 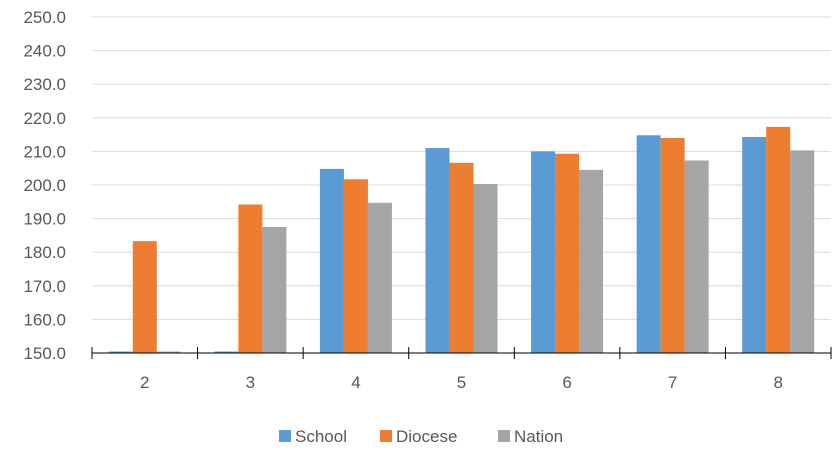 I want to click on y-tick-label: 150.0, so click(x=44, y=353).